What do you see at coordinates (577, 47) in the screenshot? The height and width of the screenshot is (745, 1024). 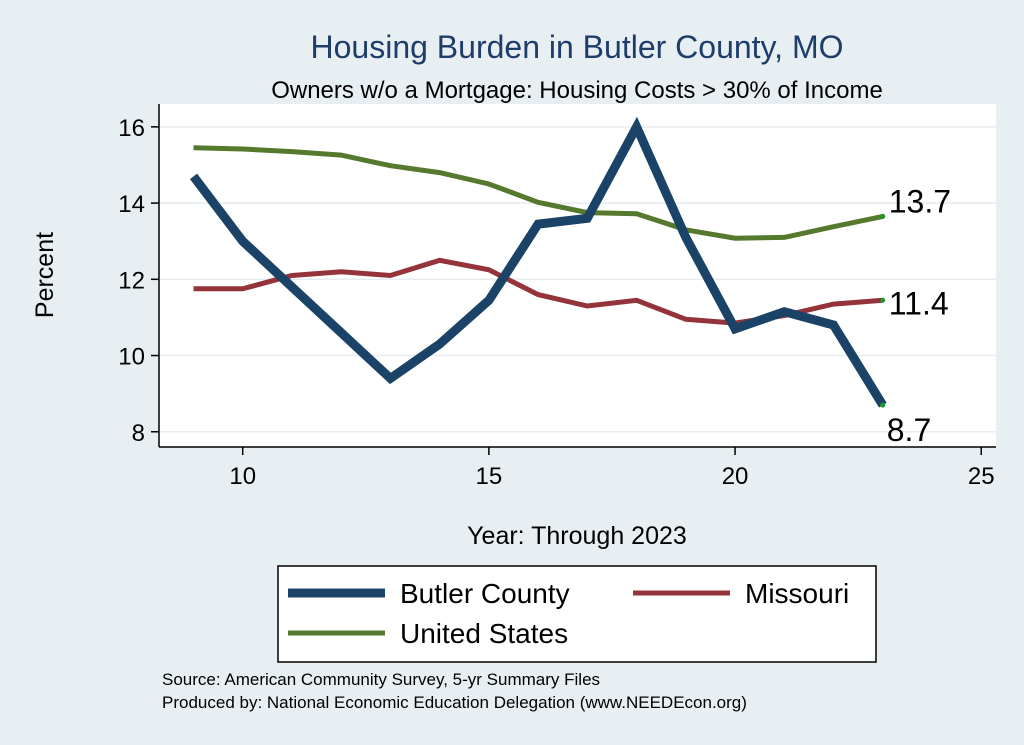 I see `chart-title: Housing Burden in Butler County, MO` at bounding box center [577, 47].